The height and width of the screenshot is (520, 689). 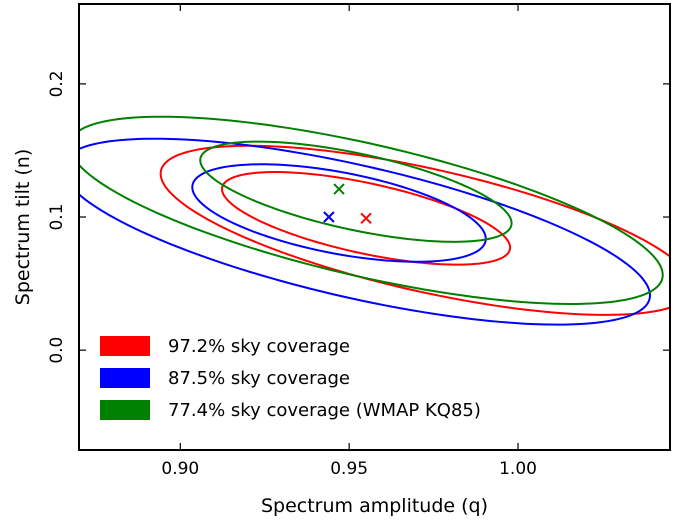 What do you see at coordinates (259, 346) in the screenshot?
I see `legend-label-0: 97.2% sky coverage` at bounding box center [259, 346].